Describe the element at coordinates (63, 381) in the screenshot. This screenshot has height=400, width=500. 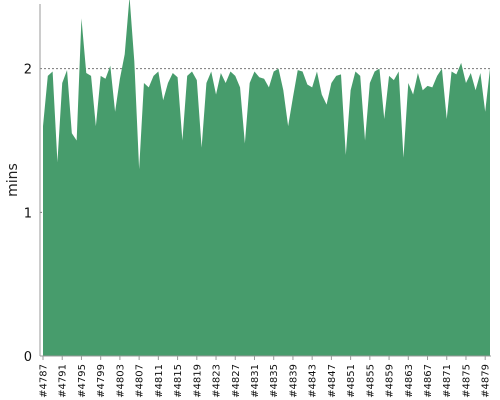
I see `x-tick-label: #4791` at that location.